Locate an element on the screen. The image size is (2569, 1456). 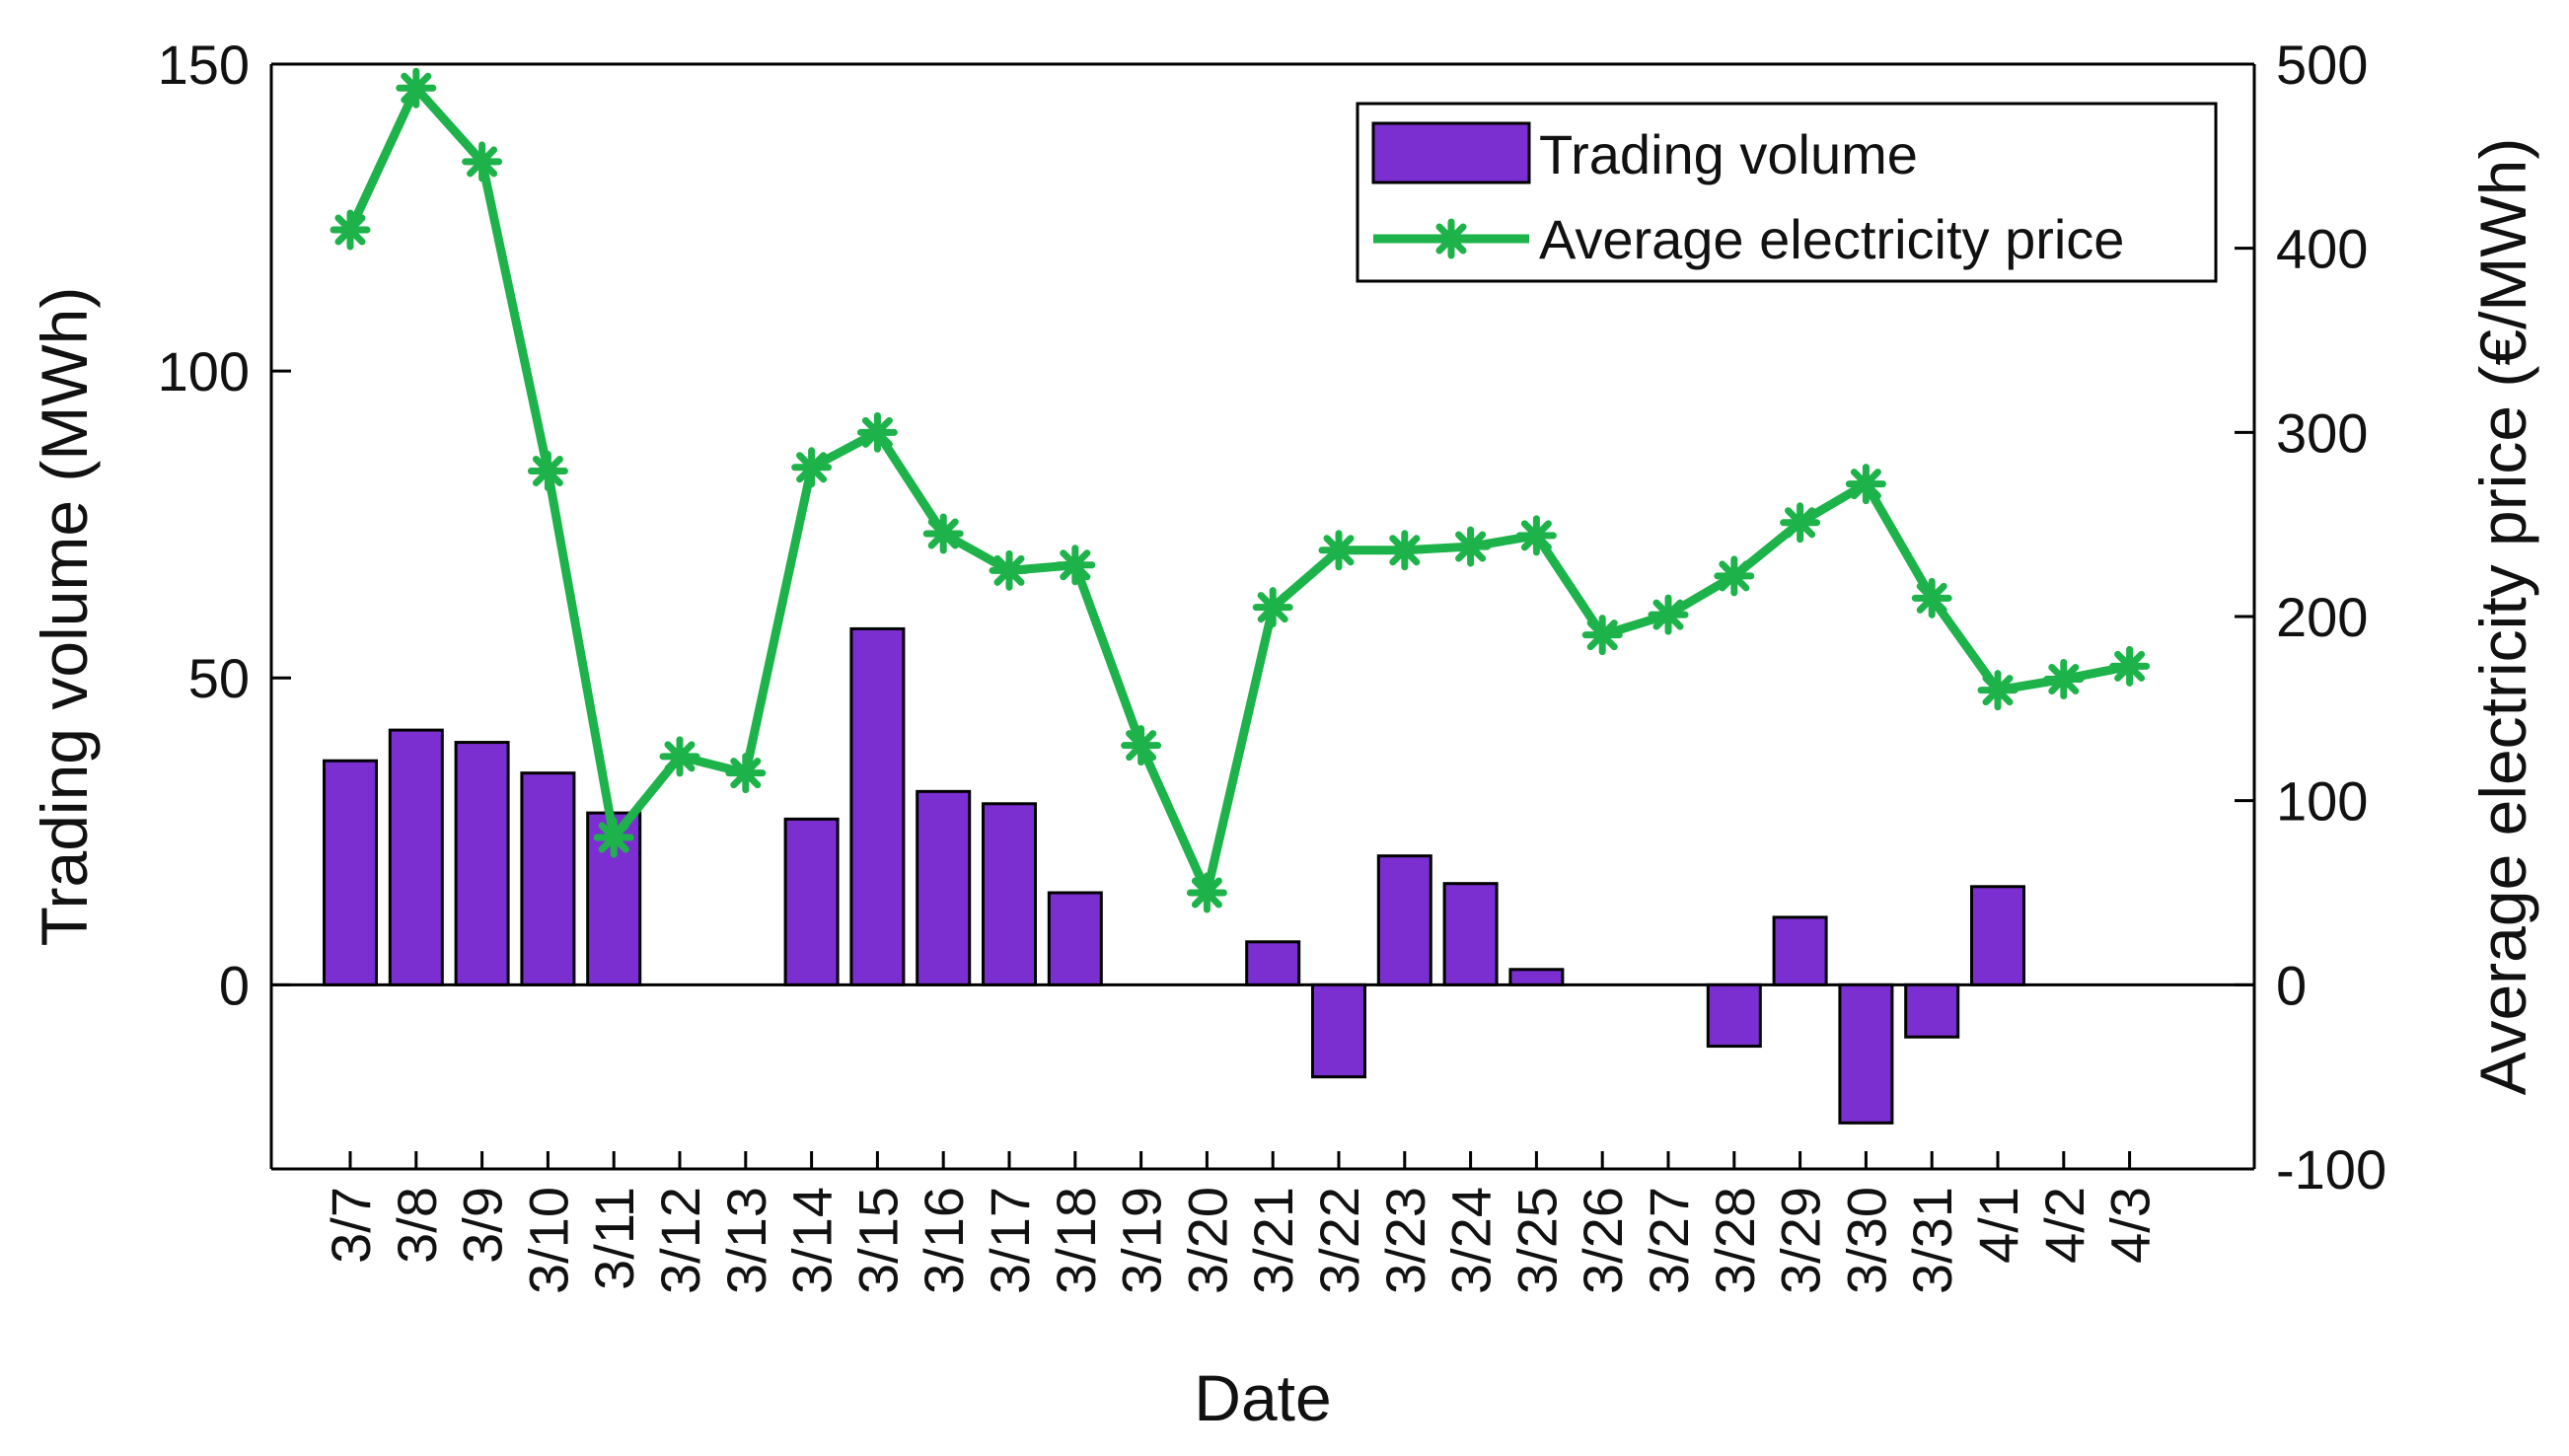
x-tick-label: 3/24 is located at coordinates (1471, 1240).